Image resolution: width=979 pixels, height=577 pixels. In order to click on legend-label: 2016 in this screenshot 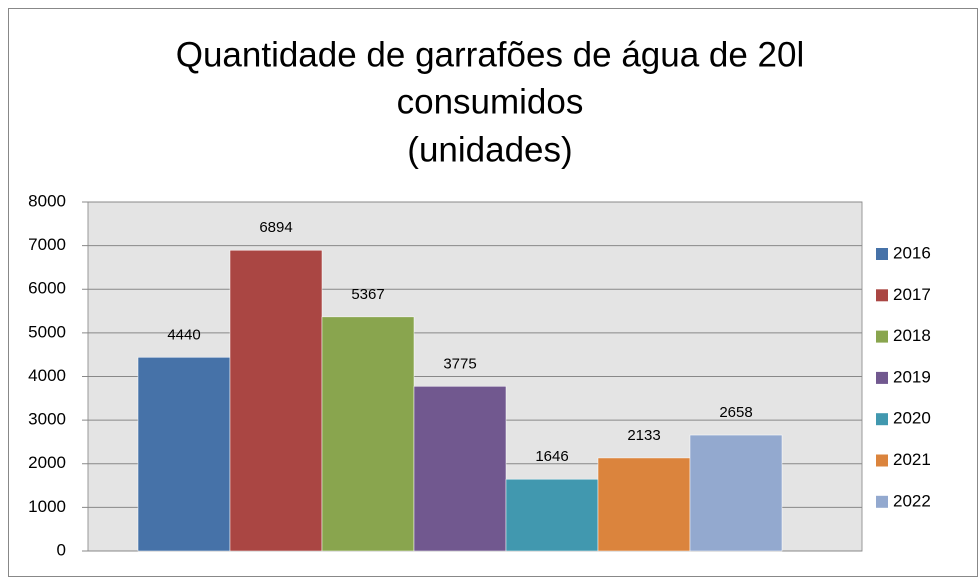, I will do `click(912, 252)`.